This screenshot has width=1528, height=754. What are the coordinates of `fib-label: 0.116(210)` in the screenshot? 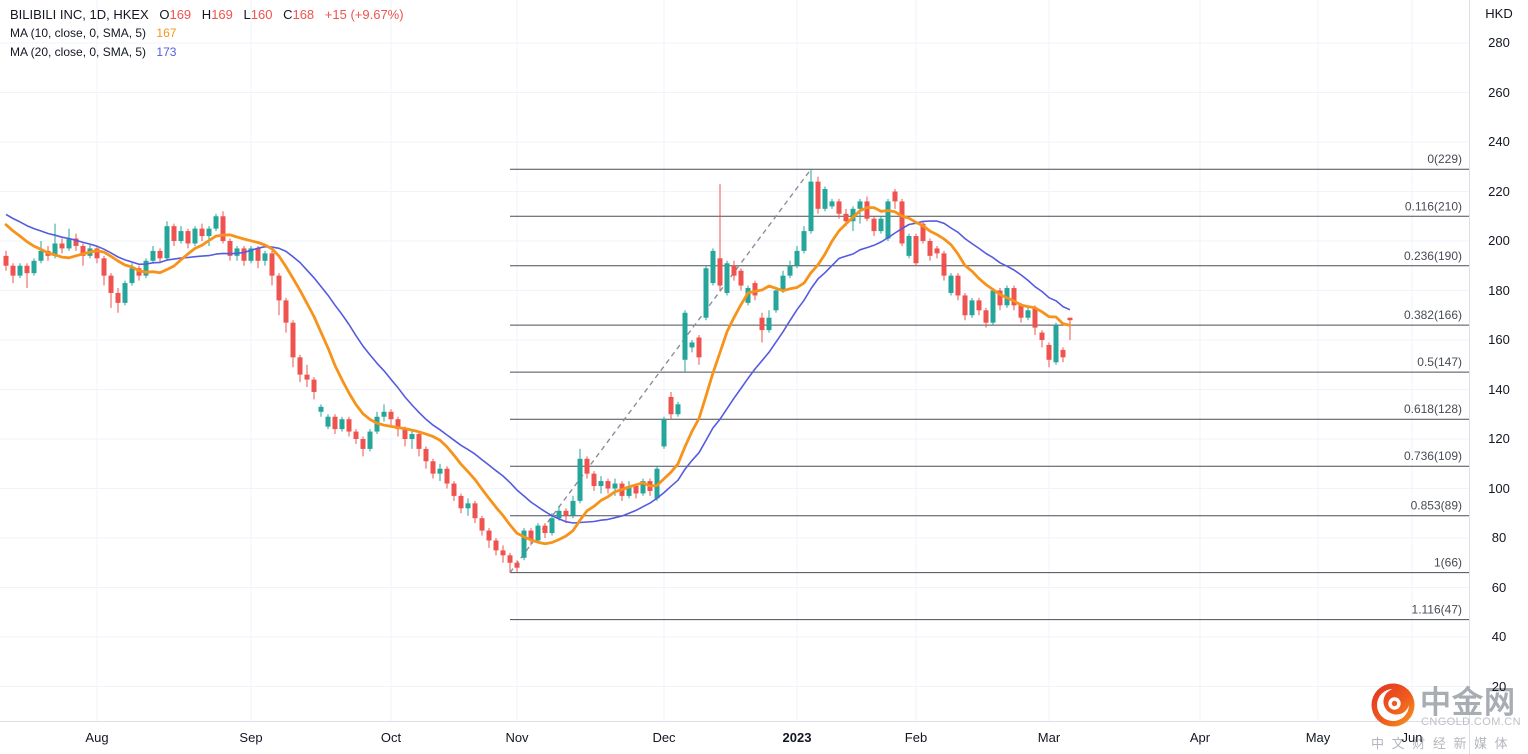 It's located at (1433, 206).